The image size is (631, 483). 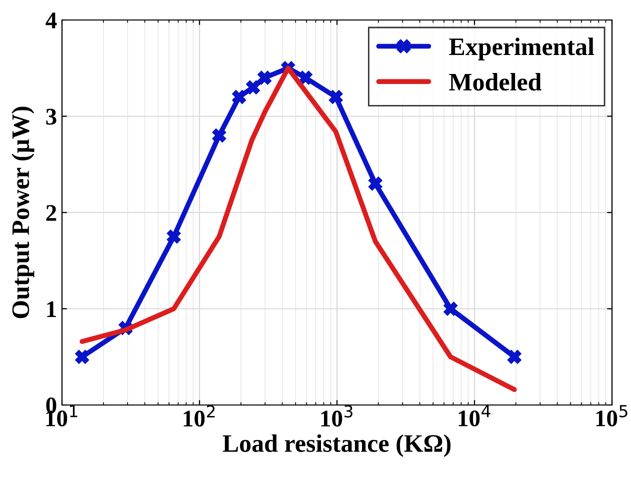 I want to click on legend-label: Modeled, so click(x=495, y=81).